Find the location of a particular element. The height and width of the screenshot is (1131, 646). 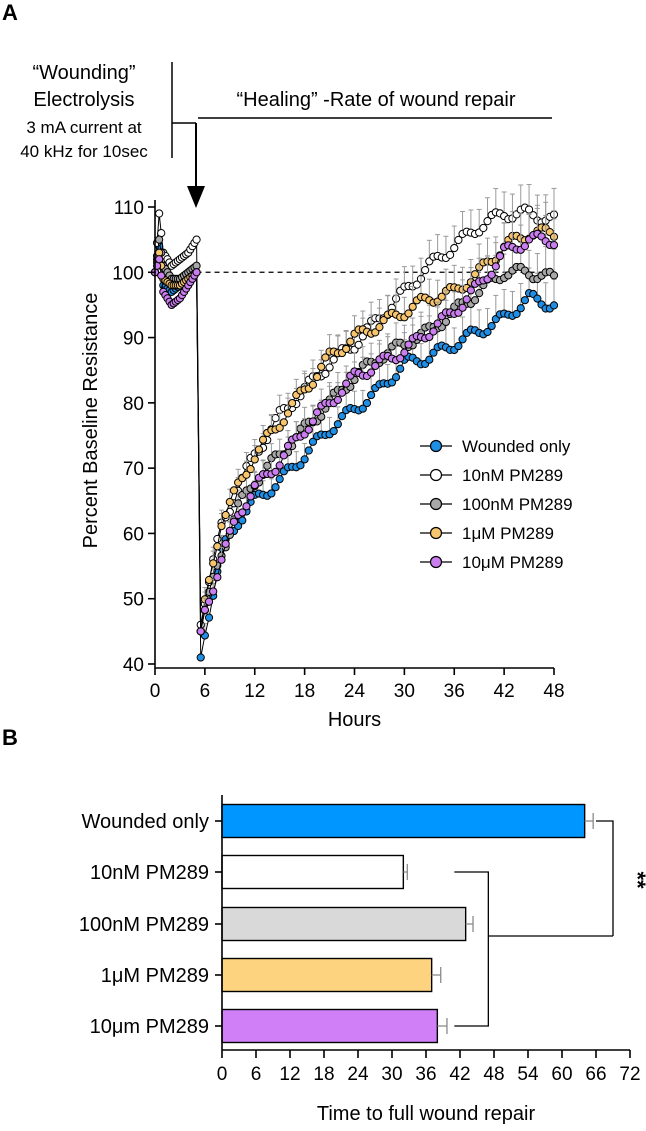

x-tick-label: 0 is located at coordinates (222, 1074).